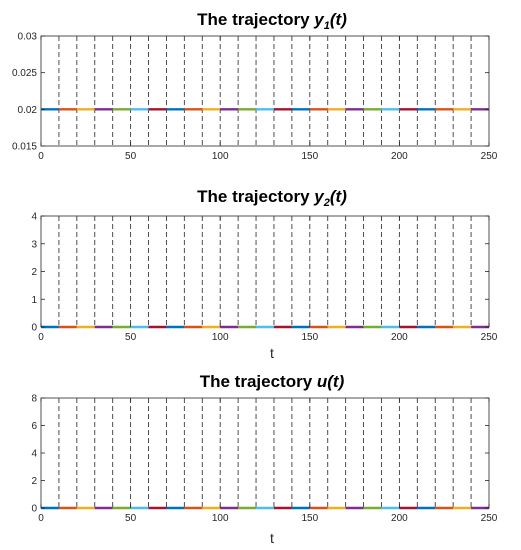 This screenshot has width=521, height=550. Describe the element at coordinates (272, 381) in the screenshot. I see `chart-title: The trajectory u(t)` at that location.